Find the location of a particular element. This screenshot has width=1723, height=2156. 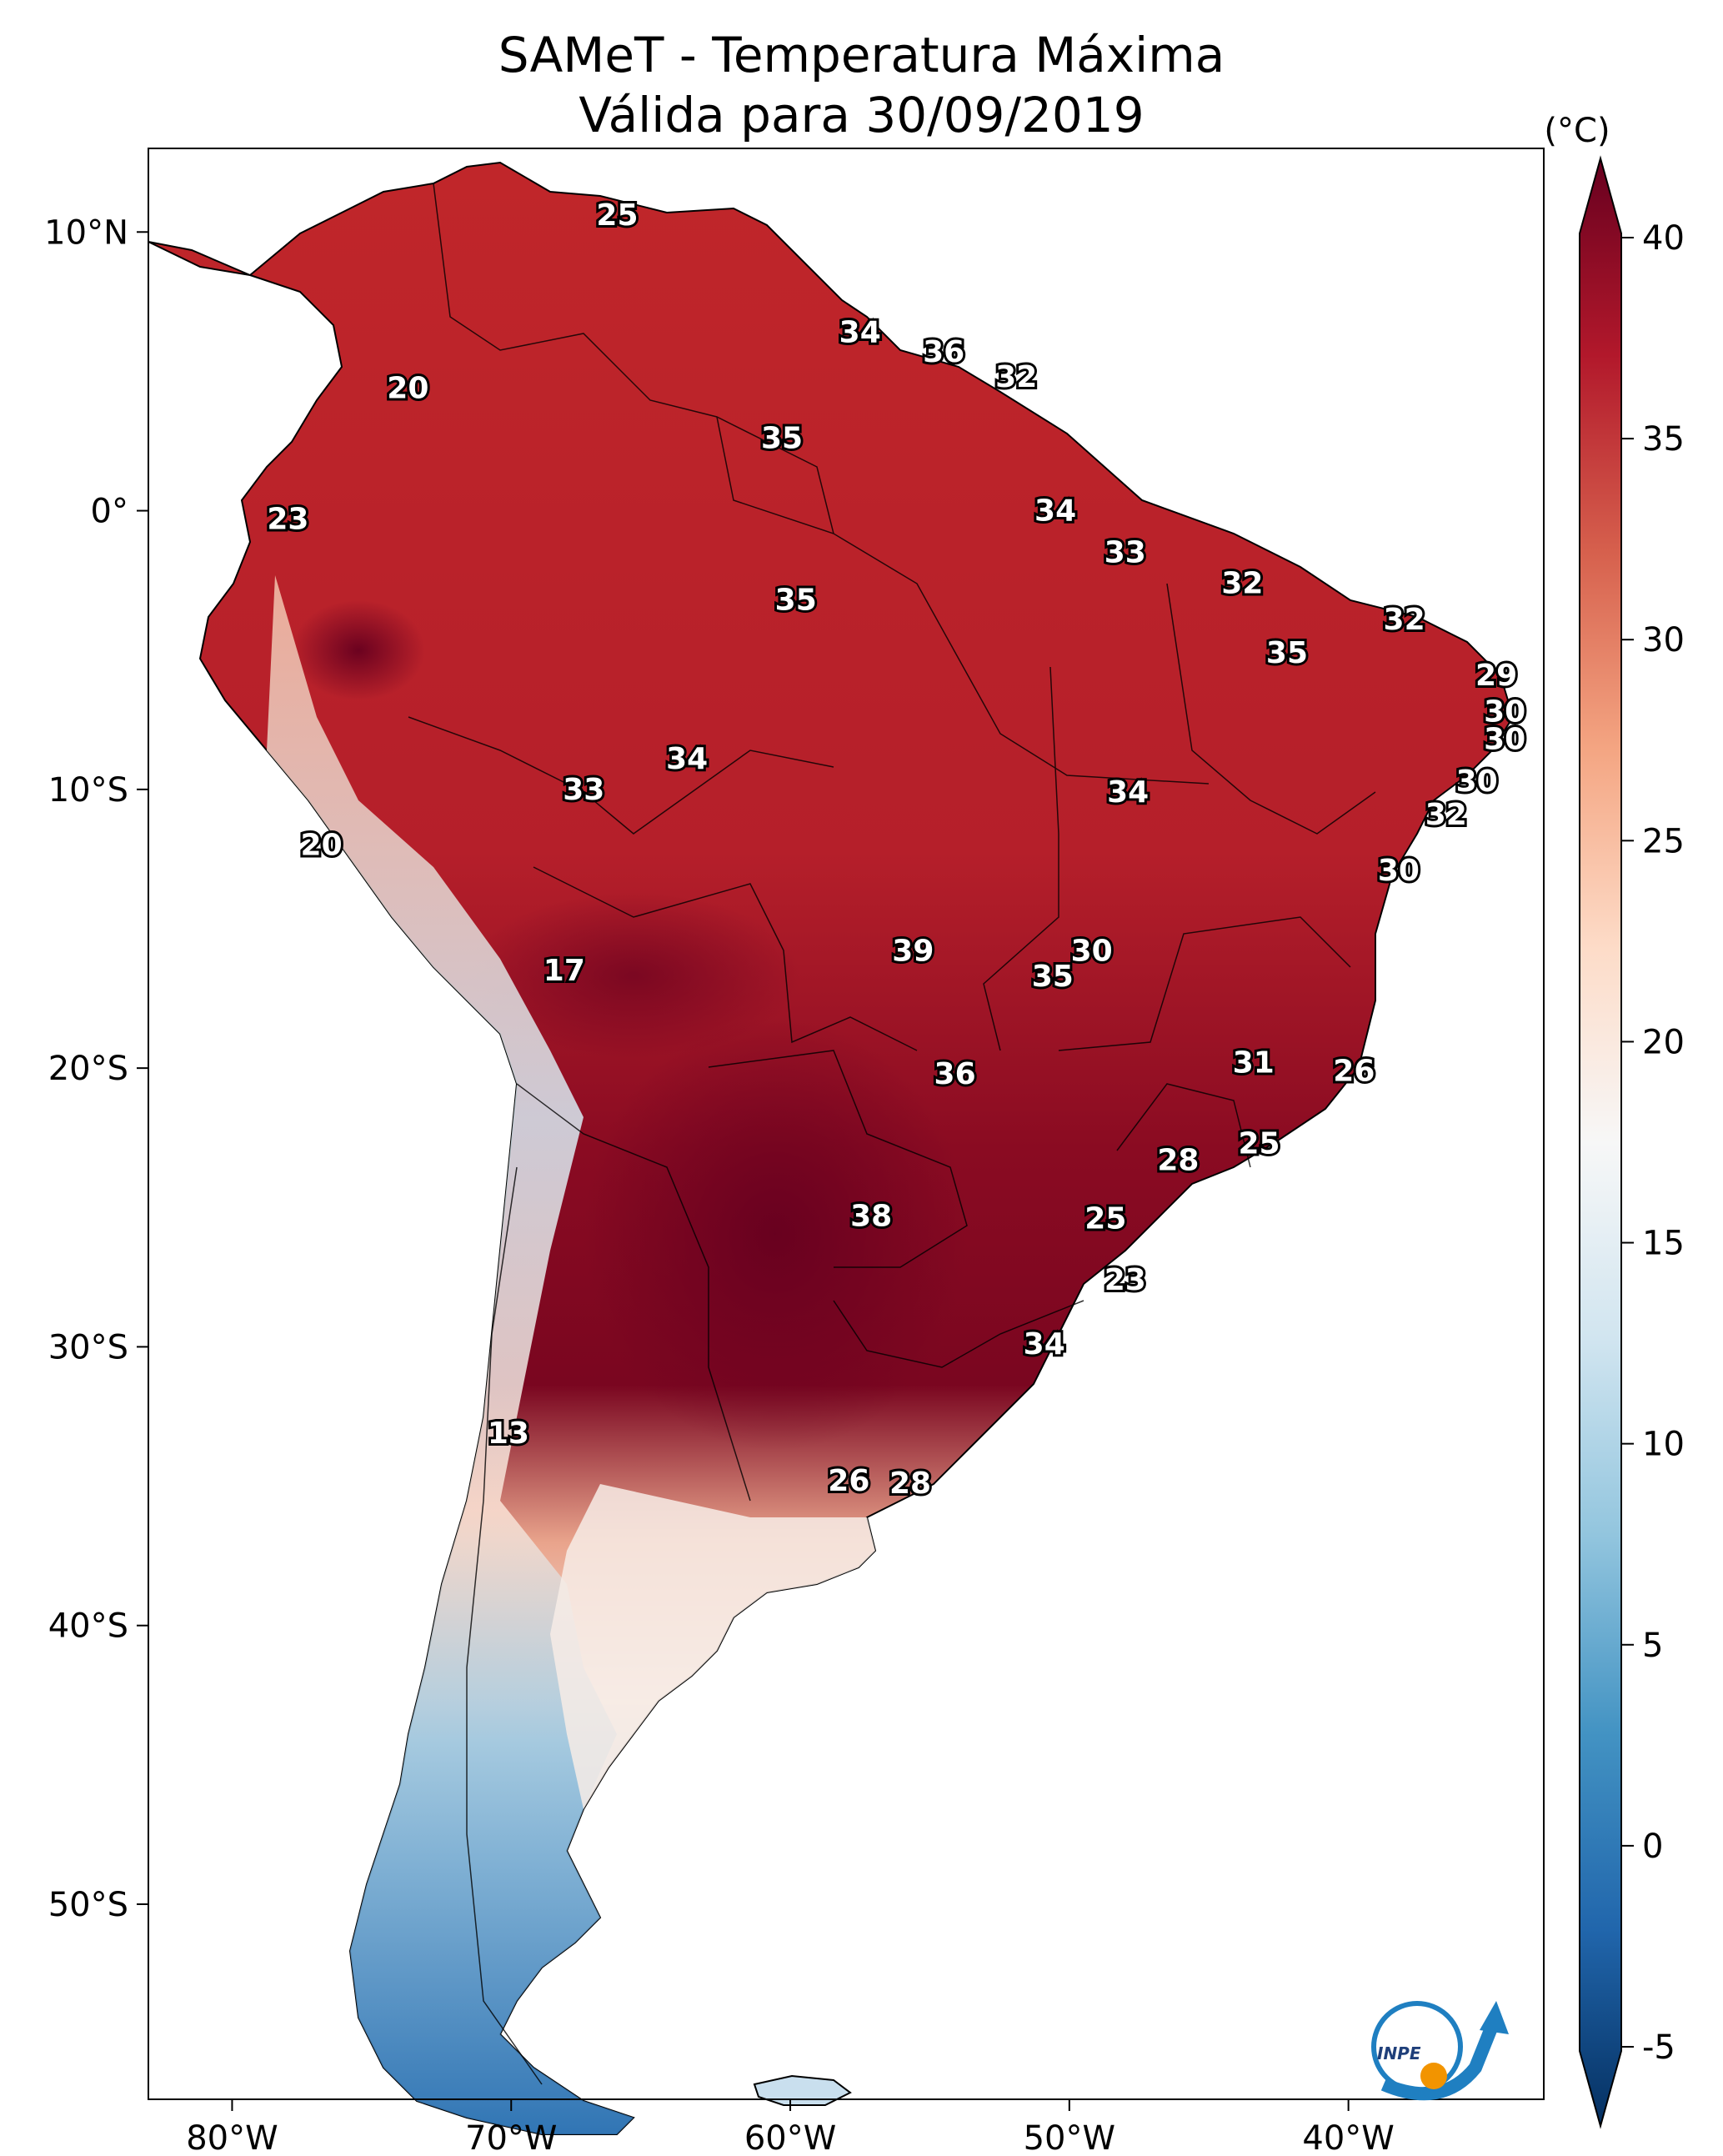

lat-tick-label: 40°S is located at coordinates (88, 1626).